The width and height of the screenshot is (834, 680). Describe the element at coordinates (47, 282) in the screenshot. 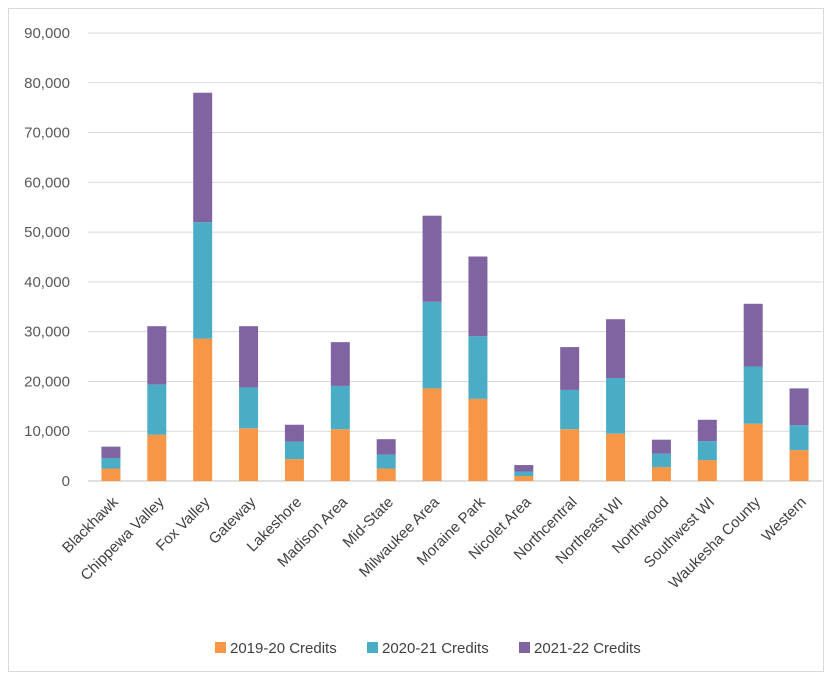

I see `y-tick-label: 40,000` at that location.